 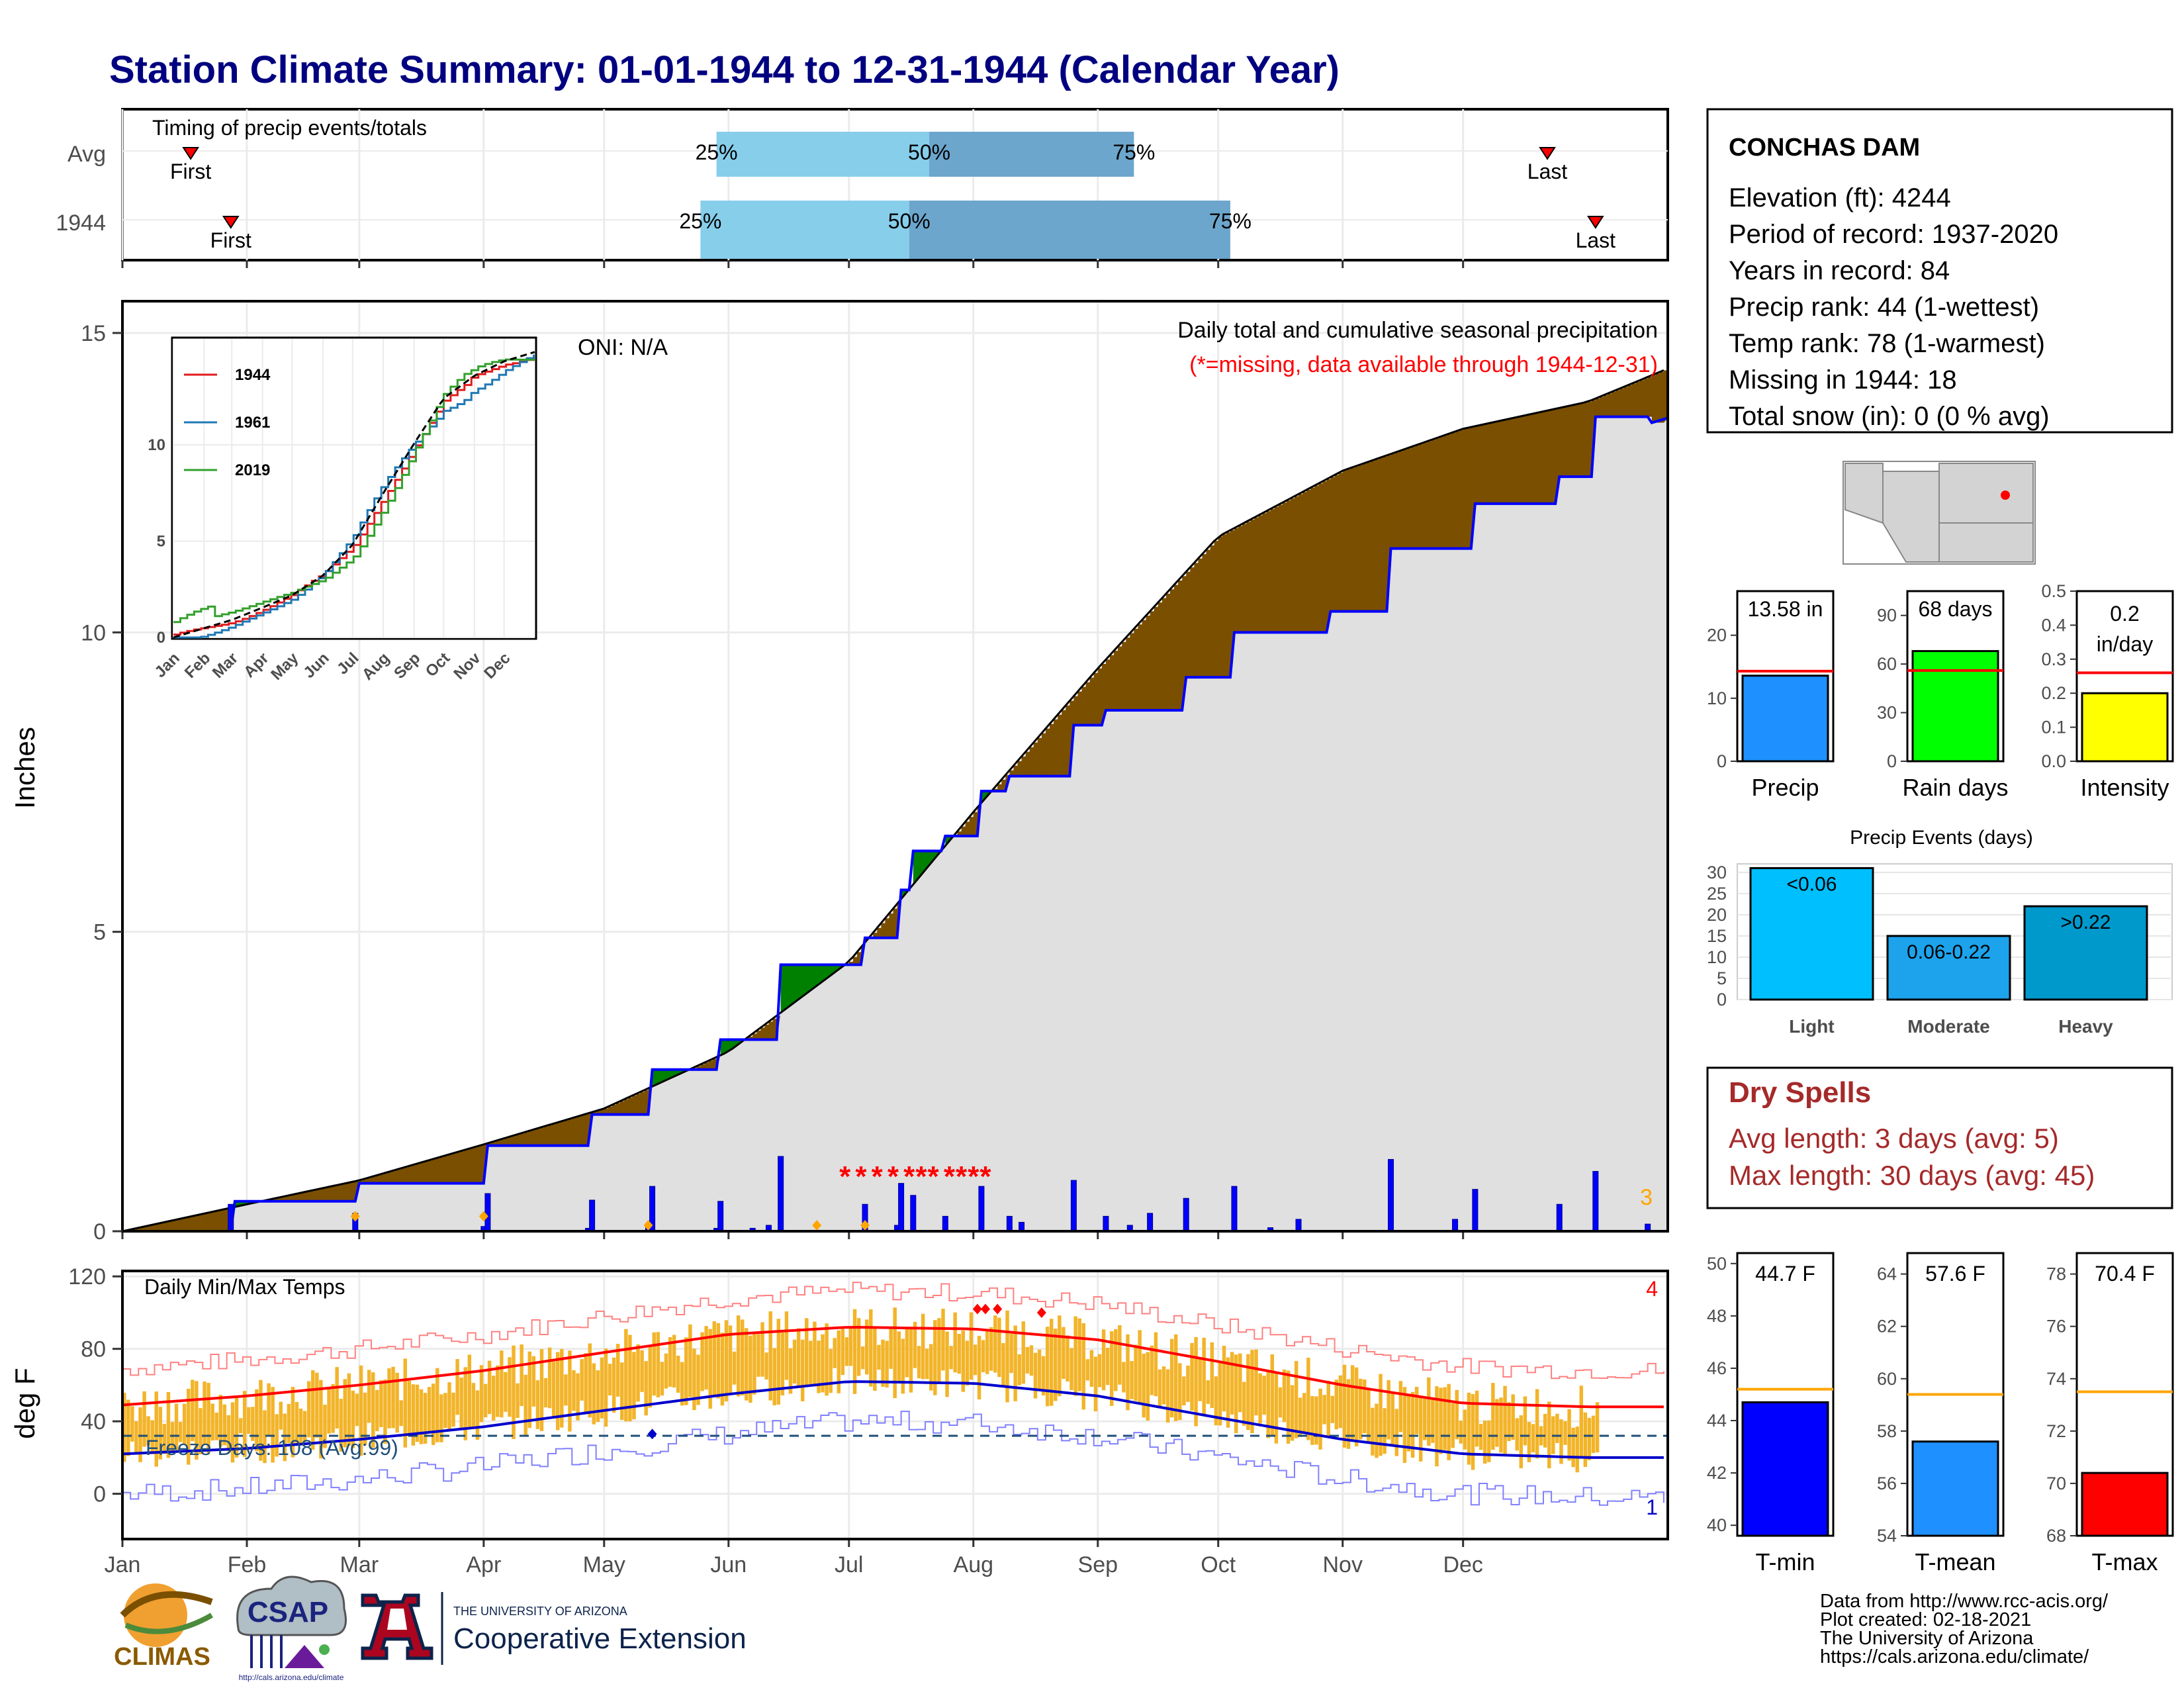 What do you see at coordinates (1912, 1175) in the screenshot?
I see `dry-spells-max: Max length: 30 days (avg: 45)` at bounding box center [1912, 1175].